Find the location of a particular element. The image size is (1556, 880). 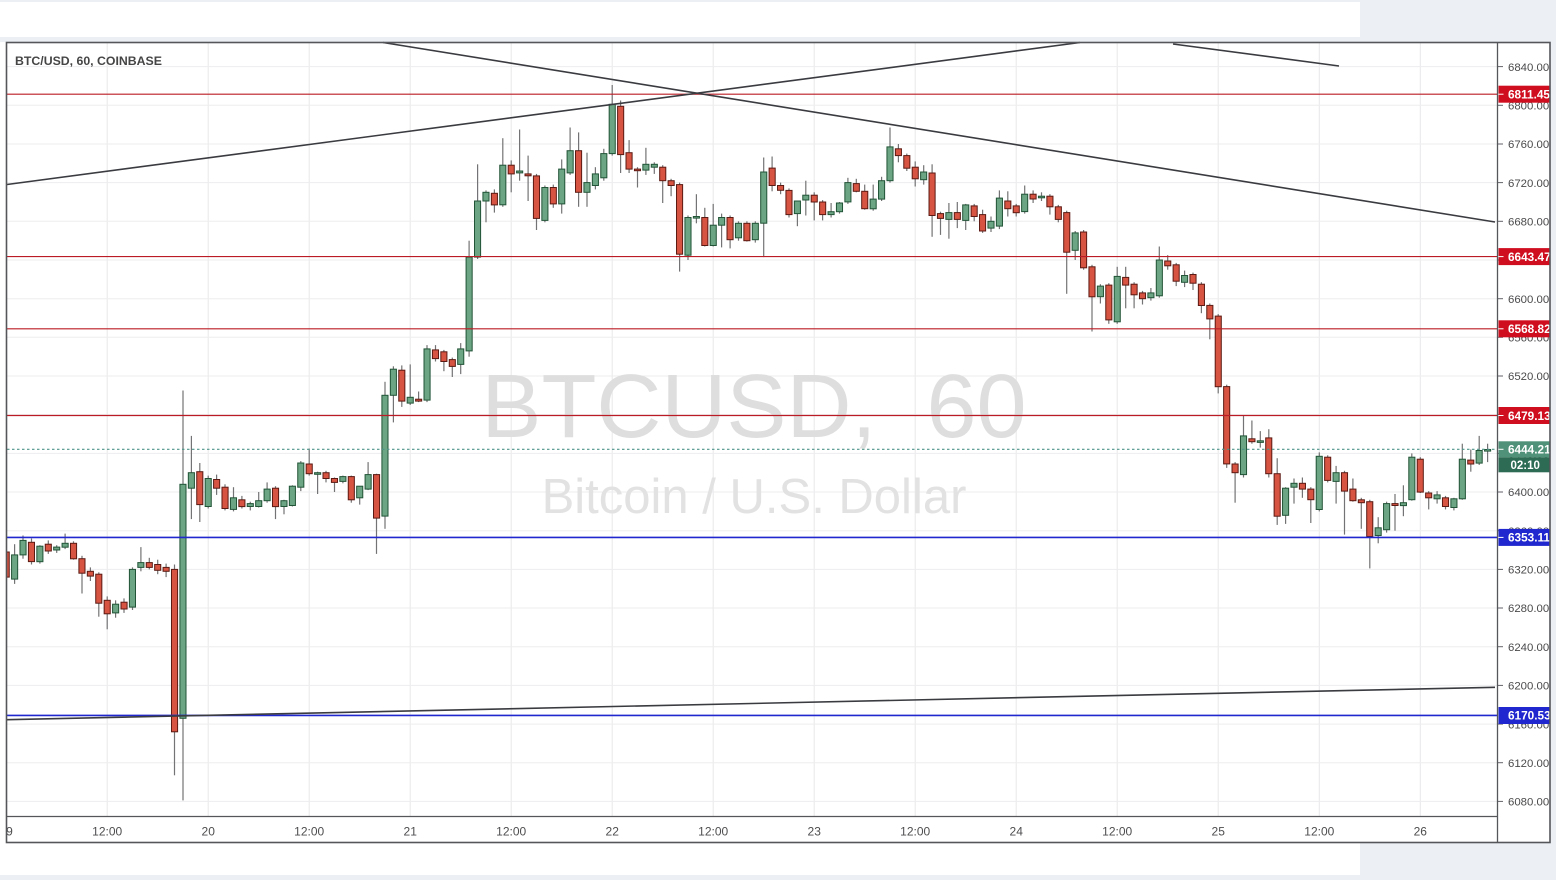

svg-text: 6840.00 is located at coordinates (1528, 68).